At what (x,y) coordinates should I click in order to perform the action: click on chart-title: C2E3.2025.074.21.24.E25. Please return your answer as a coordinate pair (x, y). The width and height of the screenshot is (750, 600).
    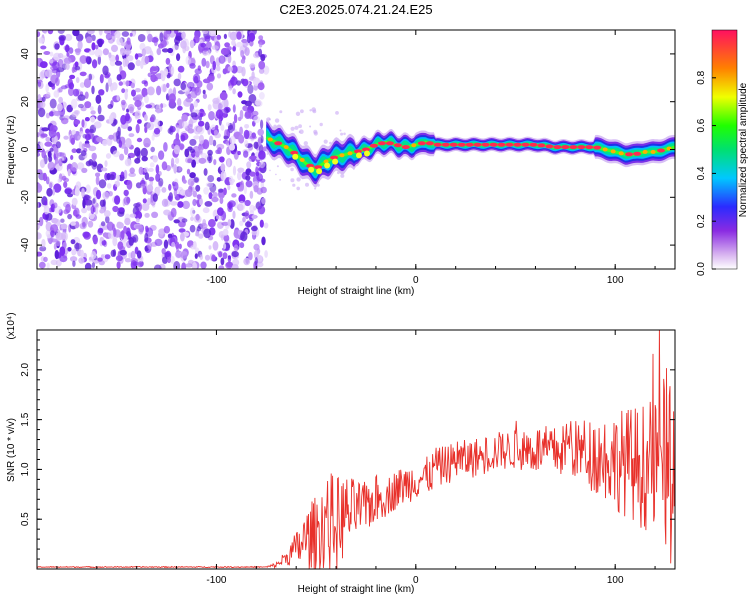
    Looking at the image, I should click on (355, 9).